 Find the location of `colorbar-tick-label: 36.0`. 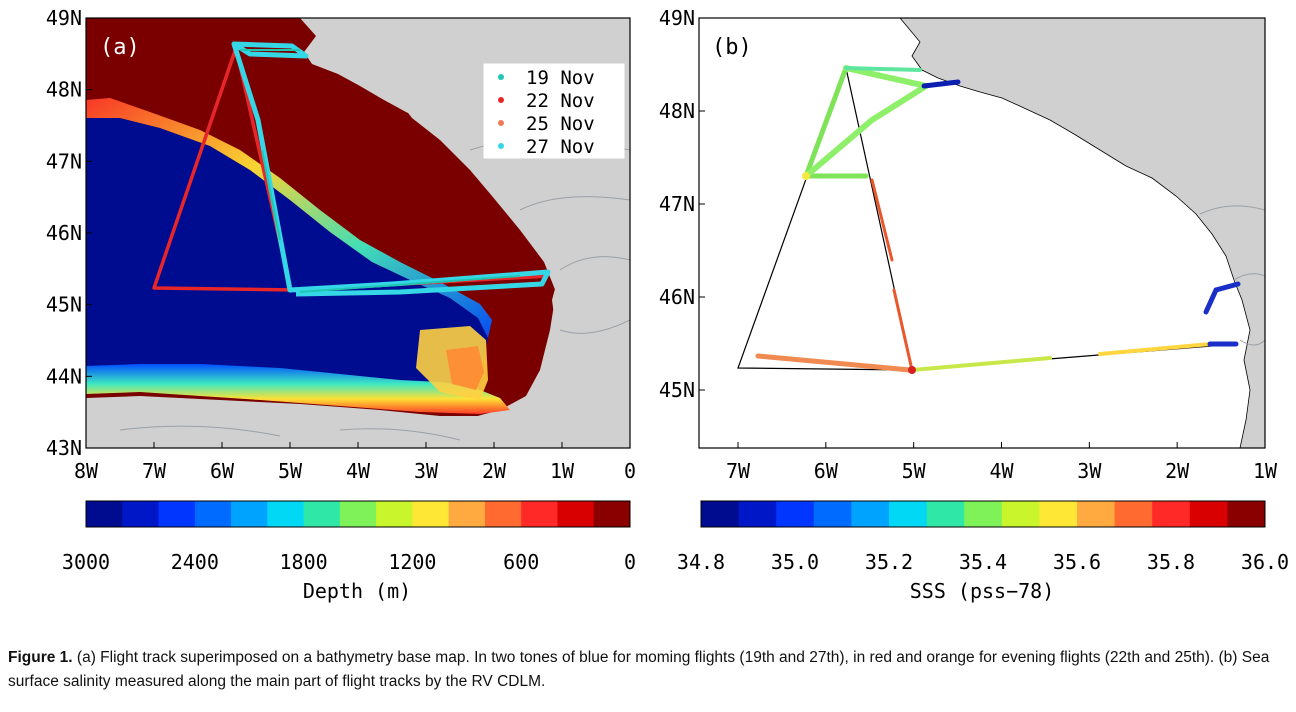

colorbar-tick-label: 36.0 is located at coordinates (1265, 562).